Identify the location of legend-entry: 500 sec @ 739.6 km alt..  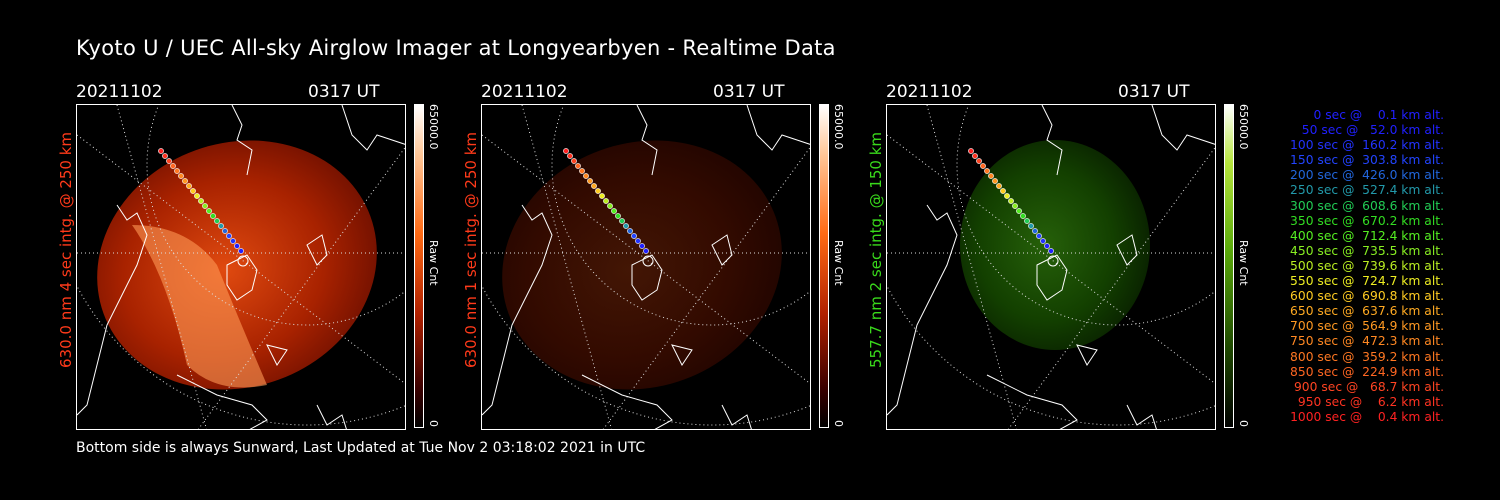
(1367, 265).